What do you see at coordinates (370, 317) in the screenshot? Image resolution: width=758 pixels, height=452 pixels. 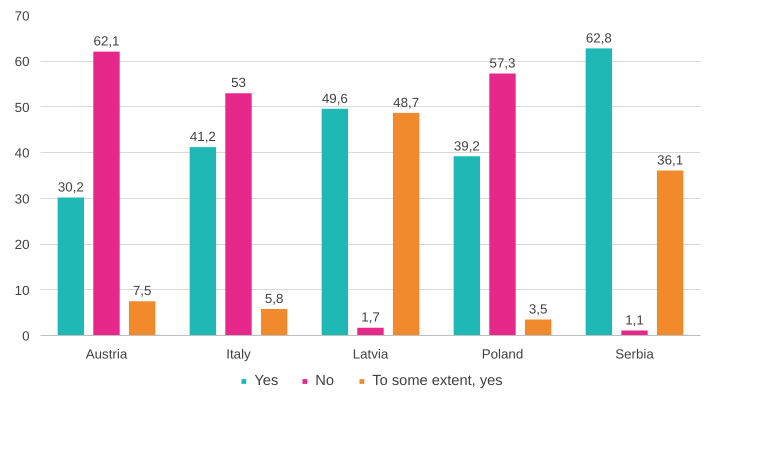 I see `data-label: 1,7` at bounding box center [370, 317].